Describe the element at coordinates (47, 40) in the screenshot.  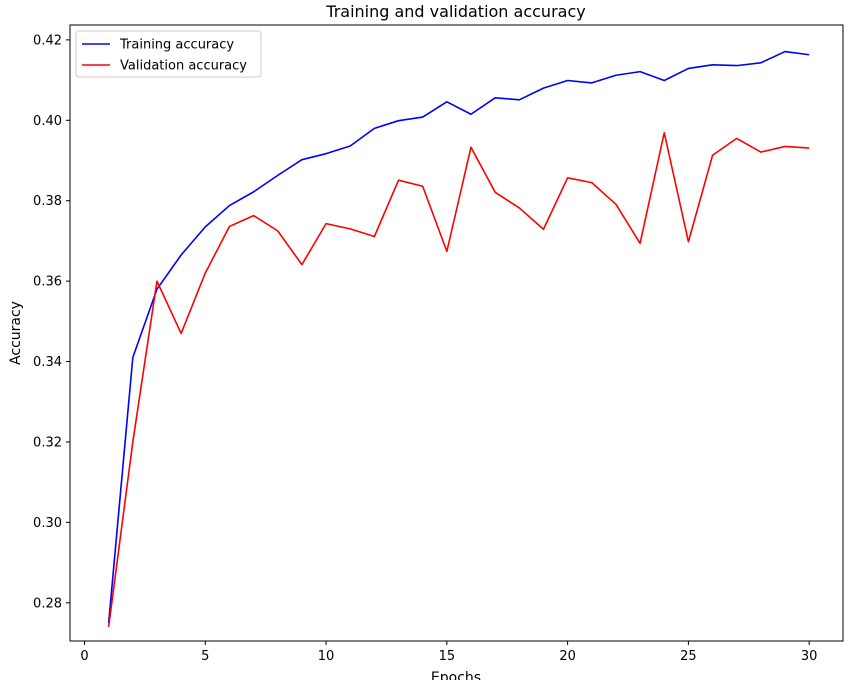
I see `y-tick-label: 0.42` at that location.